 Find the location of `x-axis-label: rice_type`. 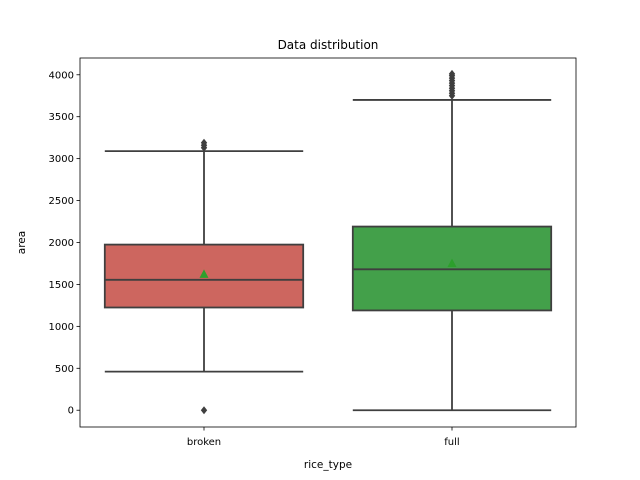

x-axis-label: rice_type is located at coordinates (328, 465).